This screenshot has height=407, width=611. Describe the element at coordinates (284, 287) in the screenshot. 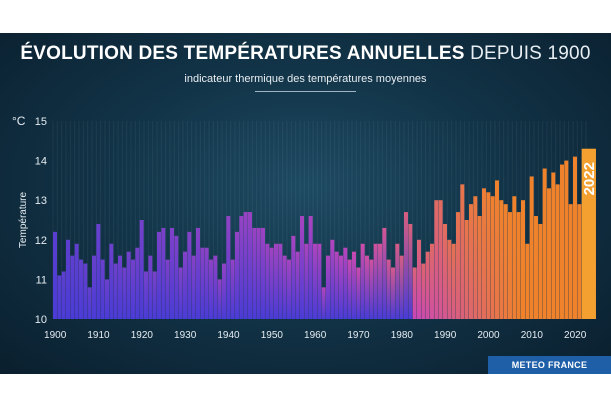

I see `bar-1953` at that location.